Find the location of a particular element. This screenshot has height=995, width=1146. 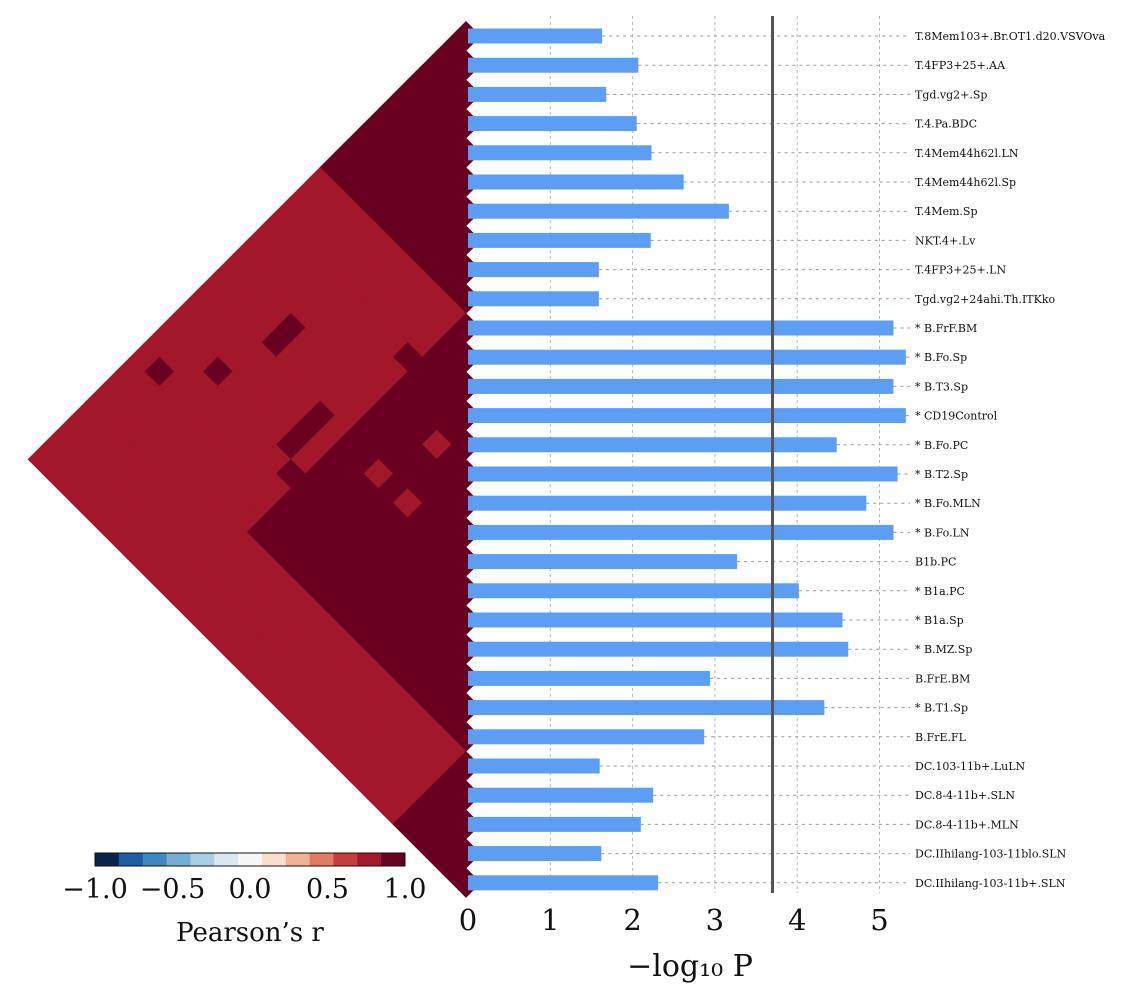

category-label: DC.8-4-11b+.SLN is located at coordinates (965, 795).